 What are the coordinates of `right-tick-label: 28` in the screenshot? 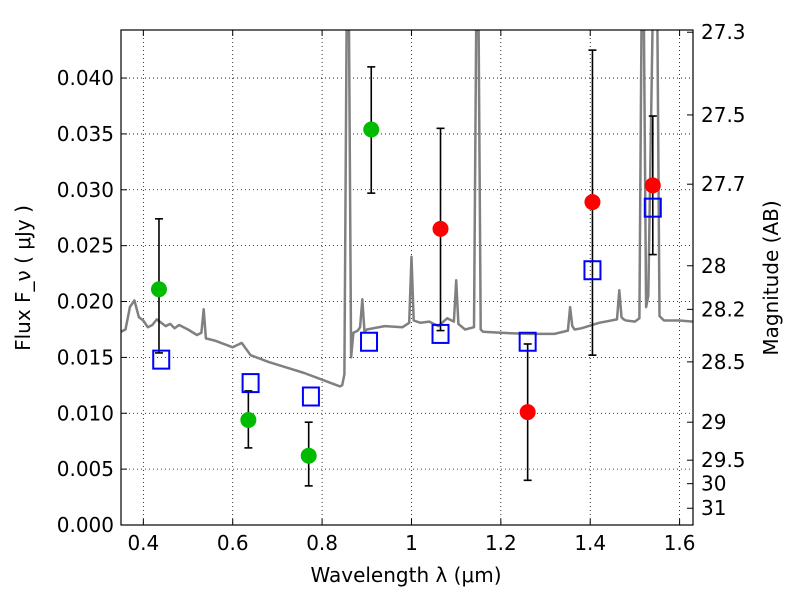 It's located at (713, 266).